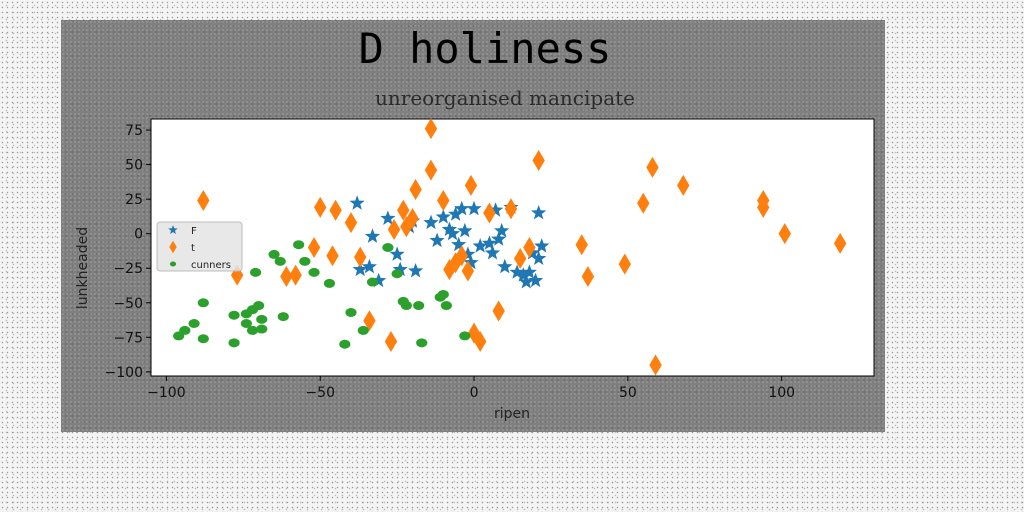 This screenshot has width=1024, height=512. I want to click on y-tick-label: 25, so click(134, 200).